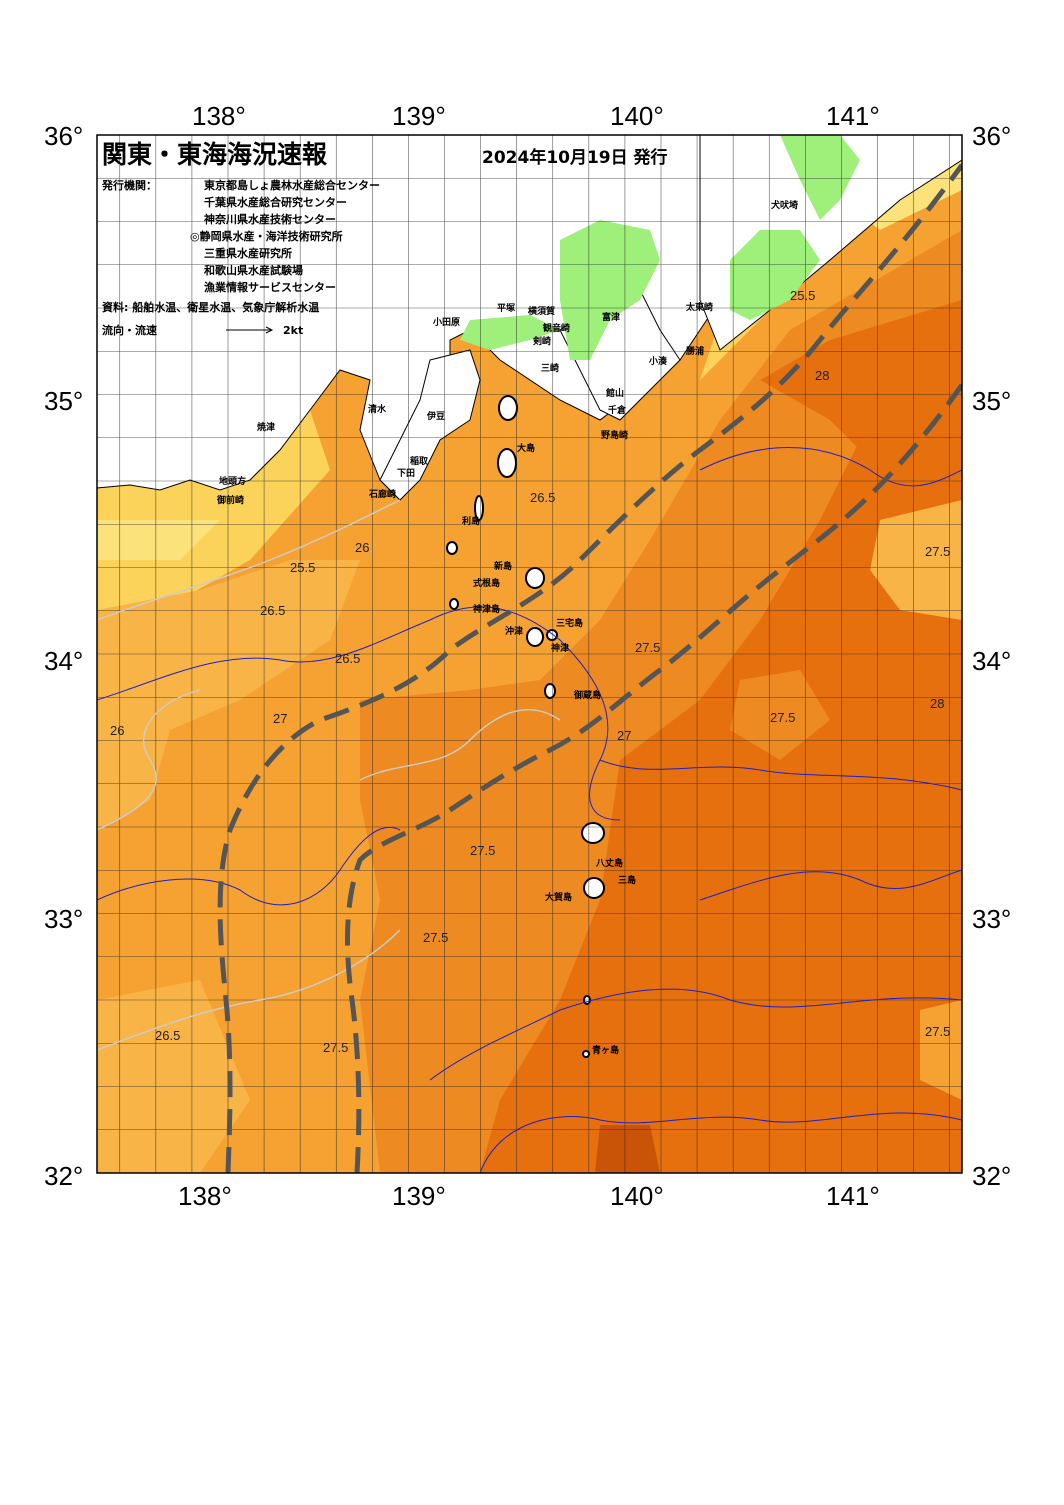 The height and width of the screenshot is (1505, 1064). What do you see at coordinates (627, 880) in the screenshot?
I see `place-label: 三島` at bounding box center [627, 880].